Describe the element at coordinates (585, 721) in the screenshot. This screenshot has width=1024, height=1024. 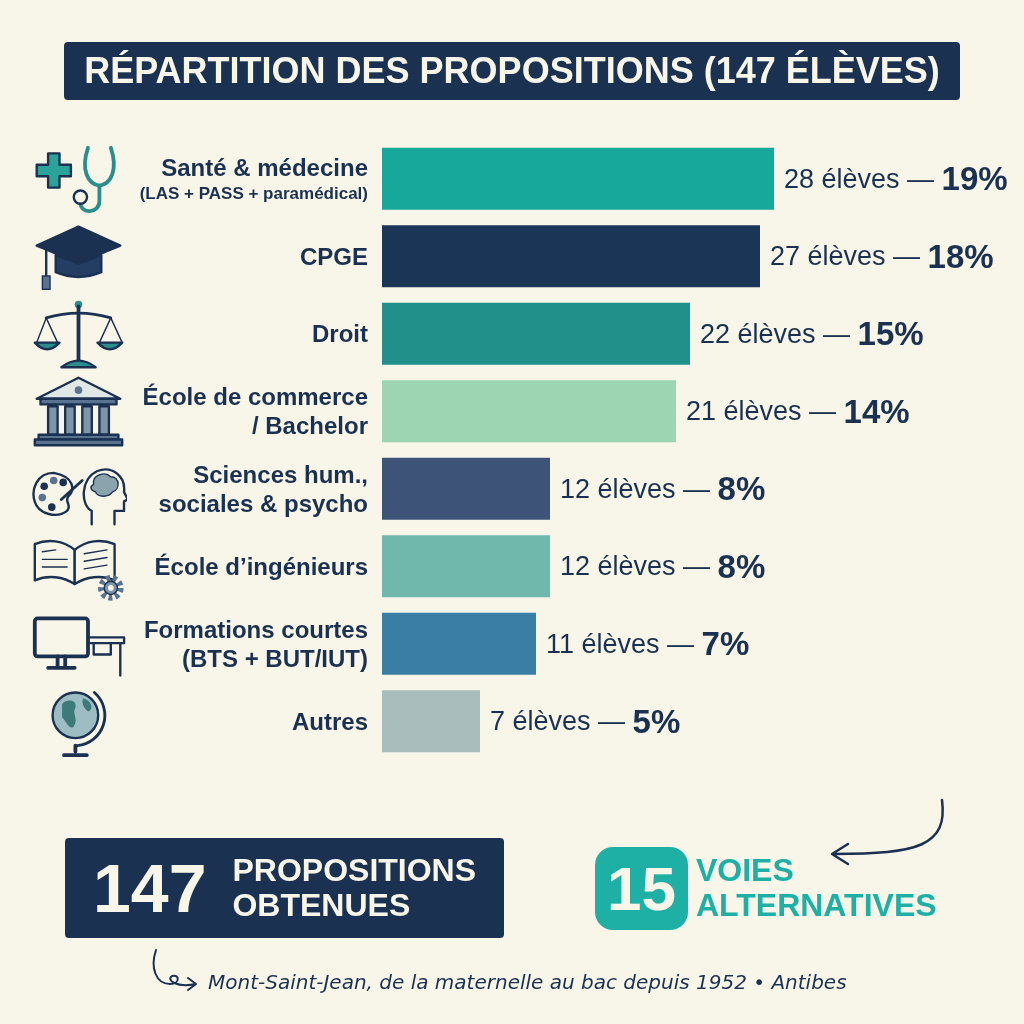
I see `data-label: 7 élèves — 5%` at that location.